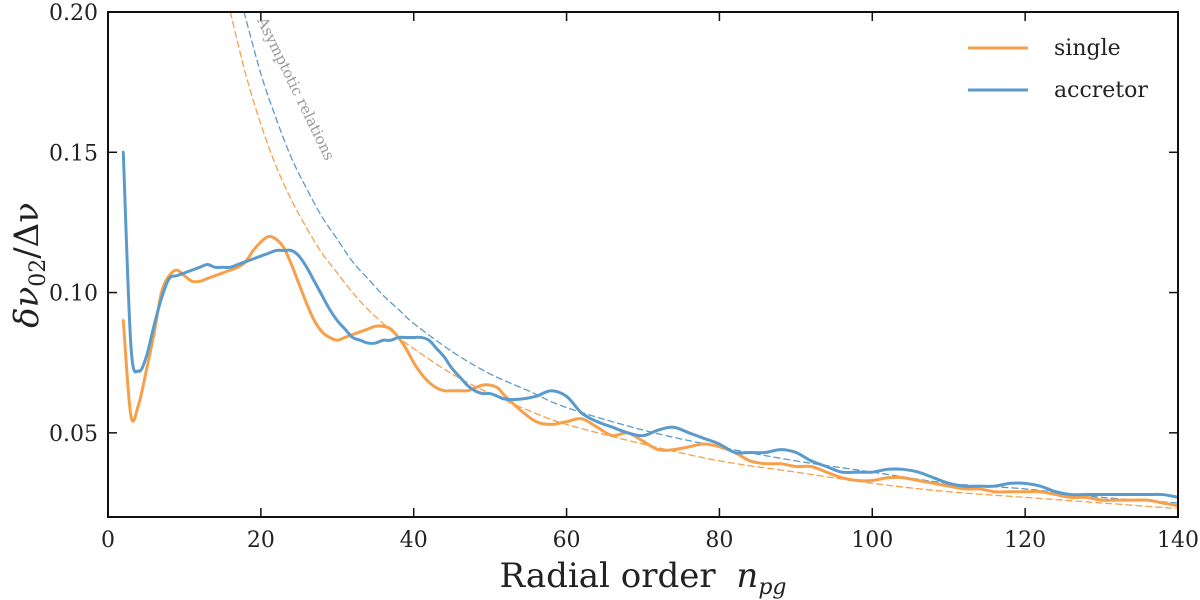  Describe the element at coordinates (1058, 69) in the screenshot. I see `legend: single accretor` at that location.